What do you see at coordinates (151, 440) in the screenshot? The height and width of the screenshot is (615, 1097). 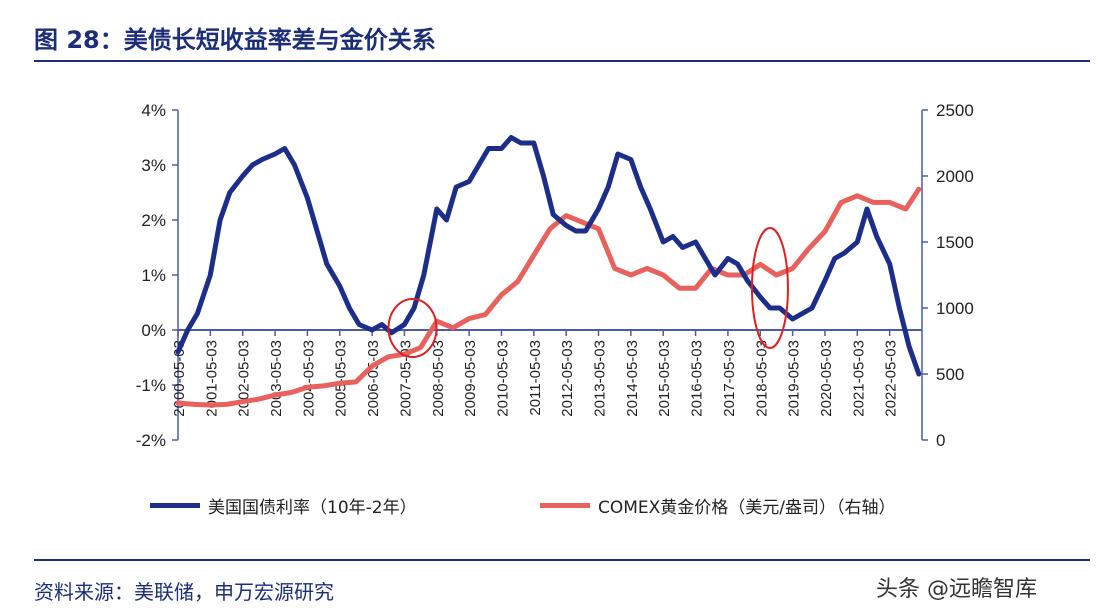 I see `left-axis-tick-label: -2%` at bounding box center [151, 440].